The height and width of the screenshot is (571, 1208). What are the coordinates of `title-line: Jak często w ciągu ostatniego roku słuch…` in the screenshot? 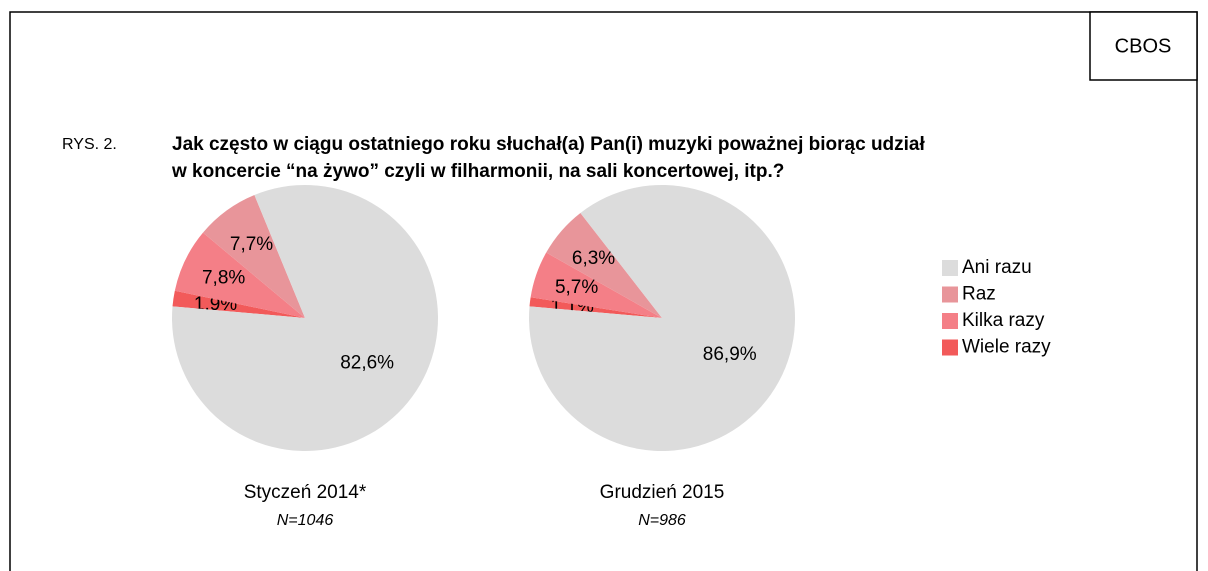 It's located at (549, 144).